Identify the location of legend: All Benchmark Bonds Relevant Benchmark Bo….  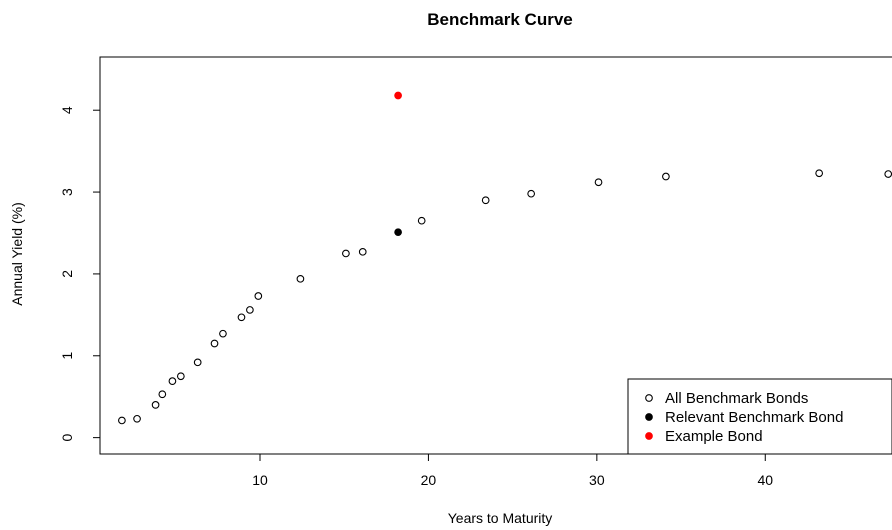
(759, 416).